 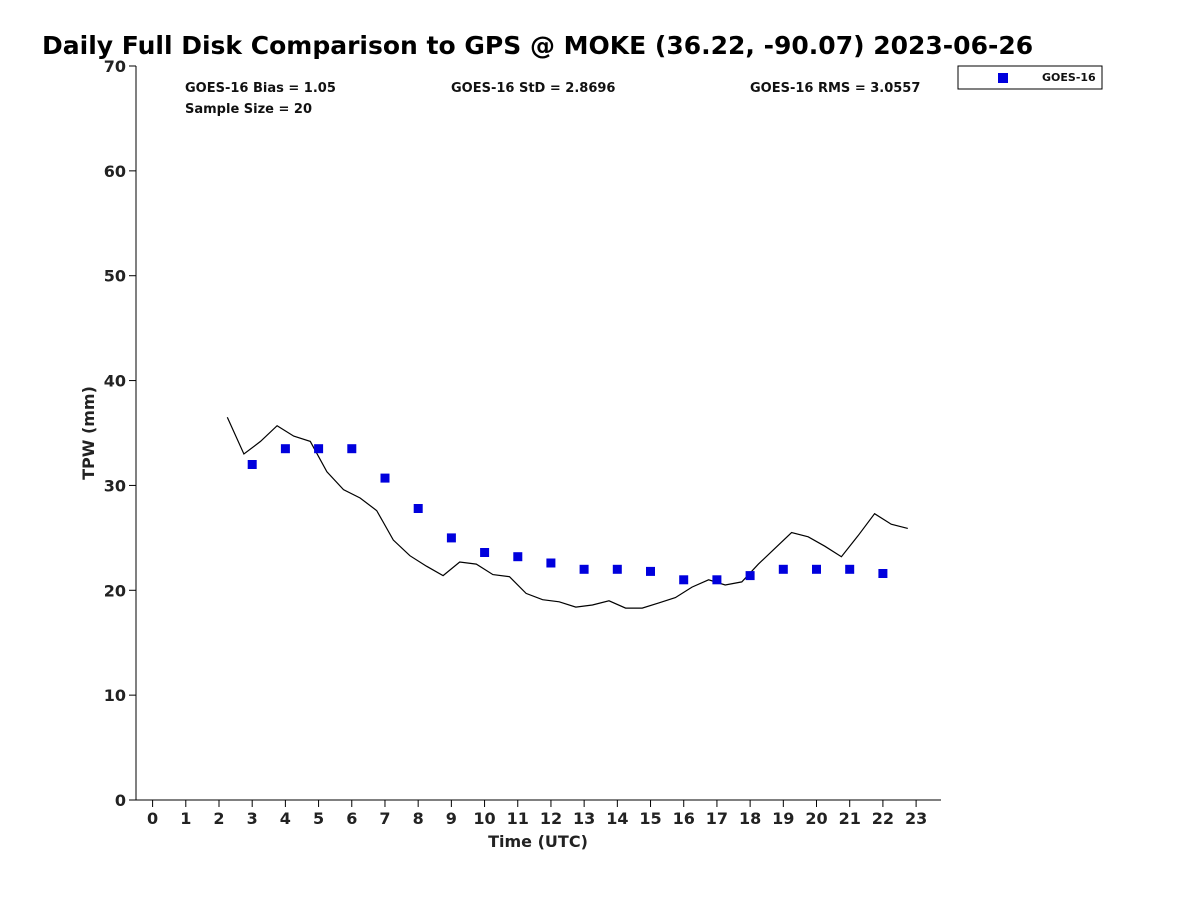 I want to click on x-tick-label: 1, so click(x=185, y=818).